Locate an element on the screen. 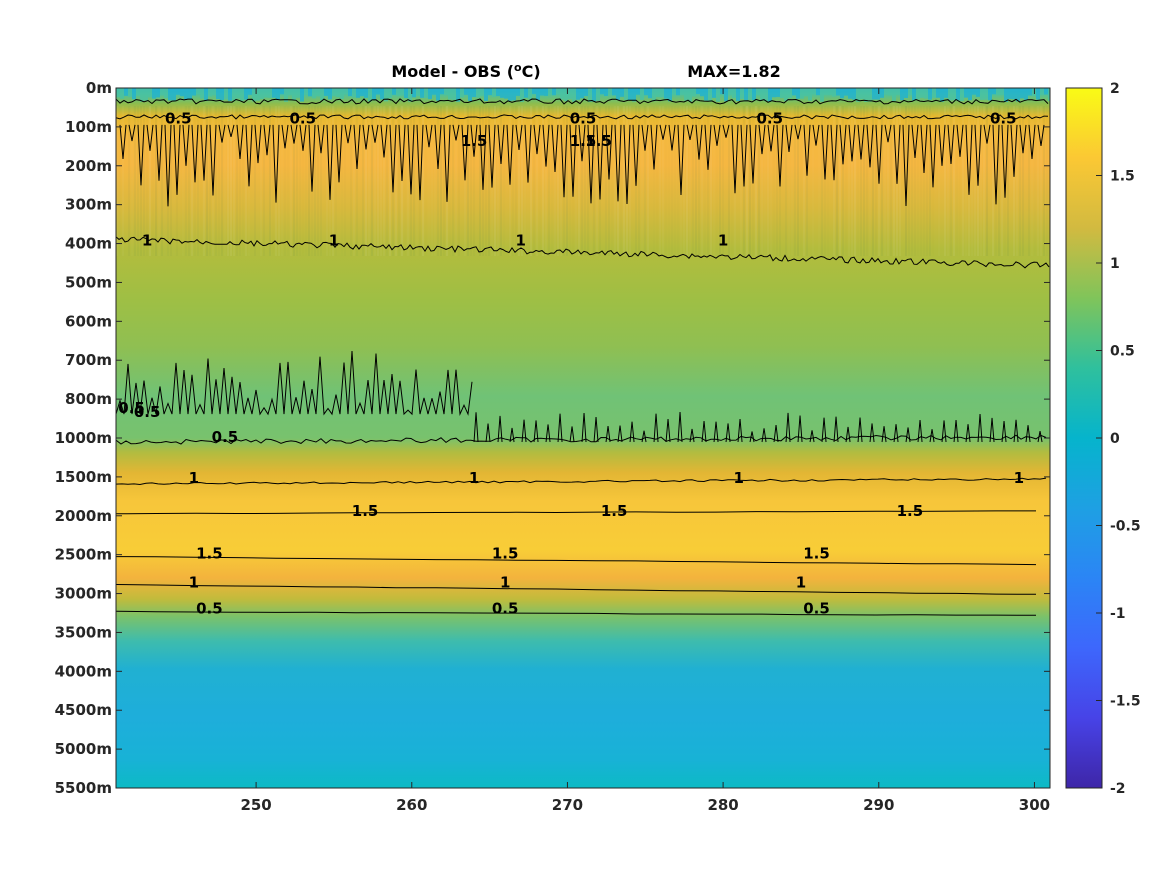  y-tick-label: 500m is located at coordinates (88, 282).